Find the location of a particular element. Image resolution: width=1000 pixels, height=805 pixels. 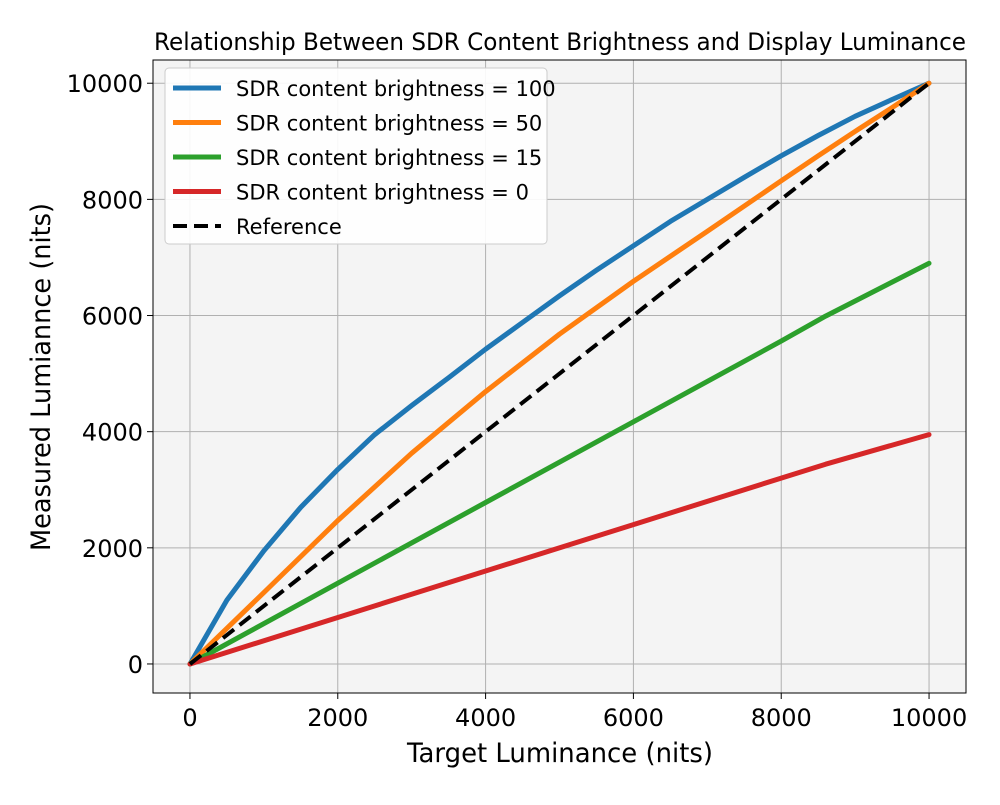

legend-entry-label: SDR content brightness = 0 is located at coordinates (382, 193).